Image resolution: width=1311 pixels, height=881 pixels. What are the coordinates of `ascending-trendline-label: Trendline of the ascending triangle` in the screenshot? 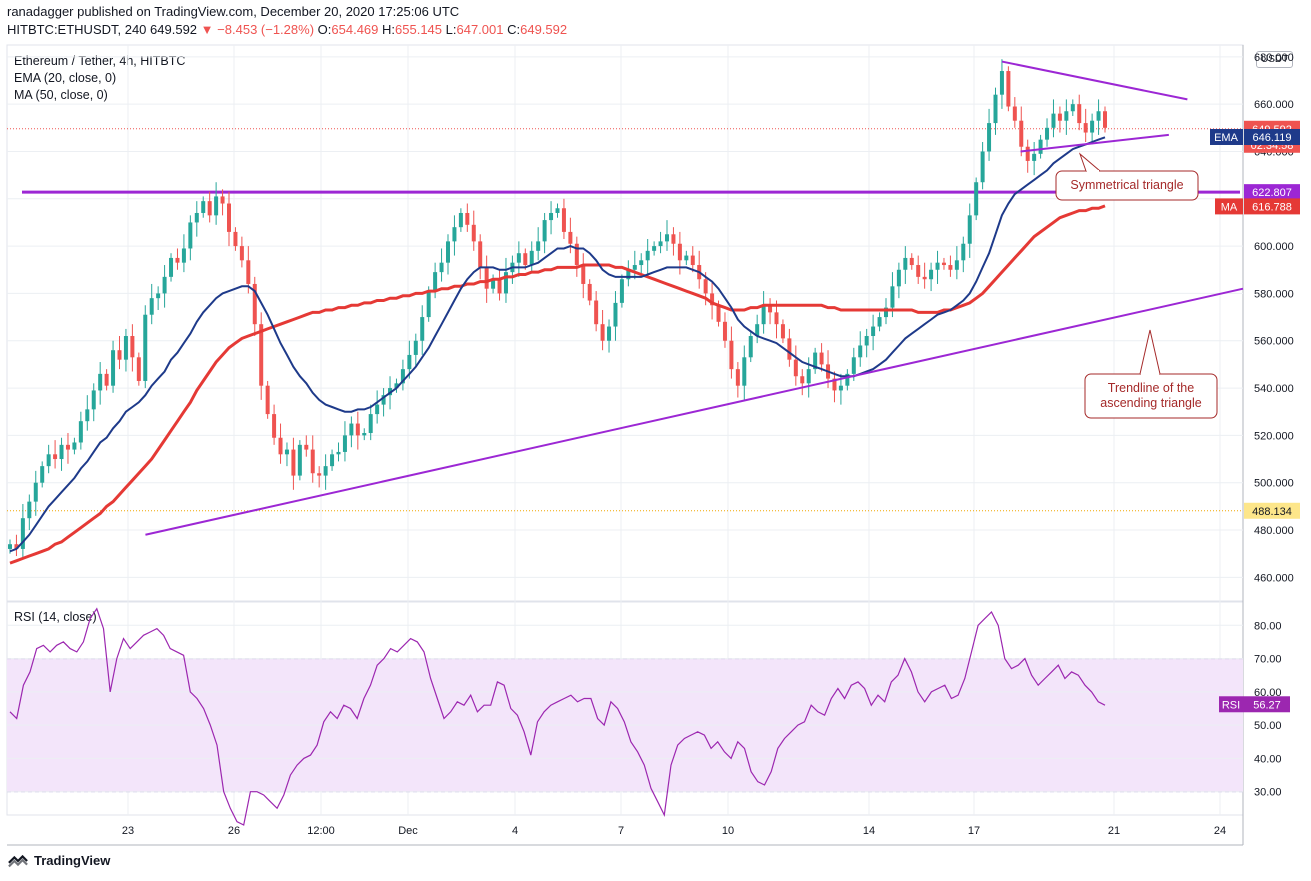 It's located at (1151, 395).